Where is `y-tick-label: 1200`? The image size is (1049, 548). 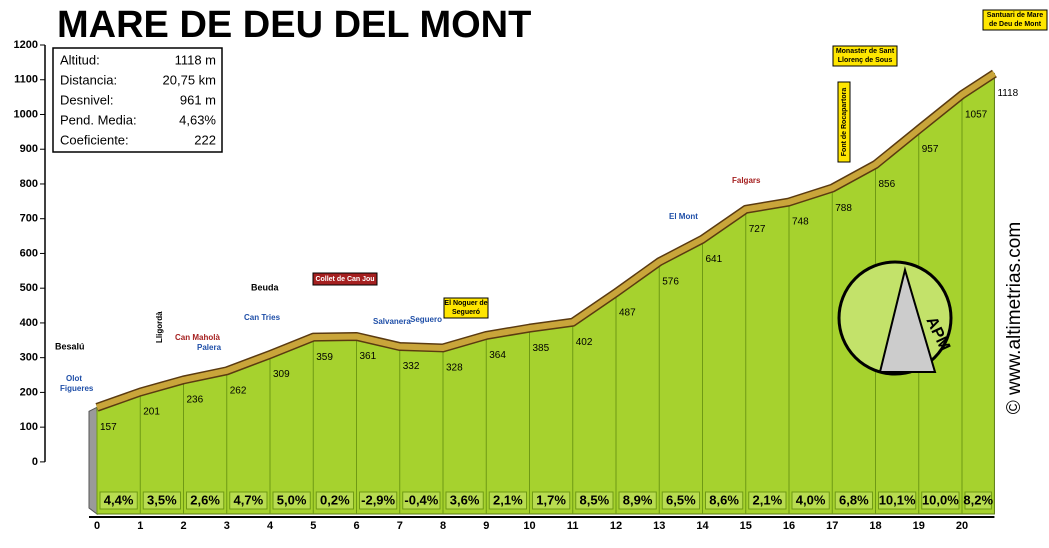
y-tick-label: 1200 is located at coordinates (26, 45).